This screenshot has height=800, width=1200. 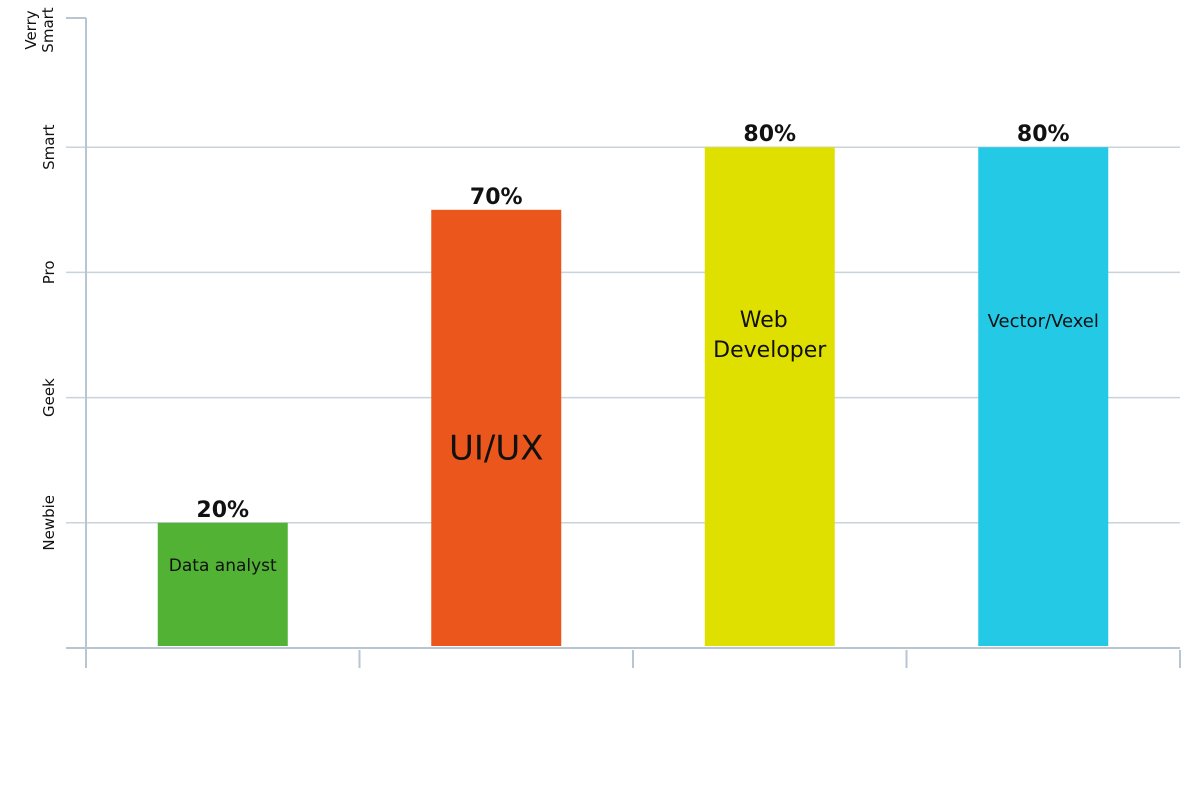 I want to click on y-tick-label: Smart, so click(x=49, y=146).